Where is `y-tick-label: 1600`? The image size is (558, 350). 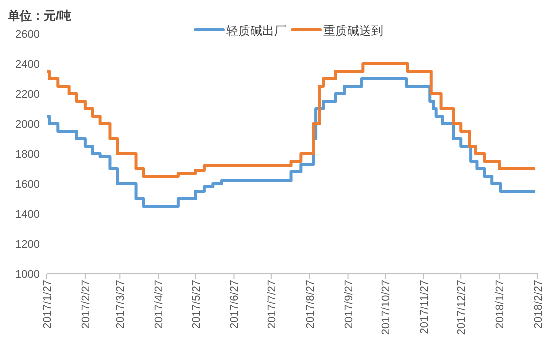 y-tick-label: 1600 is located at coordinates (28, 185).